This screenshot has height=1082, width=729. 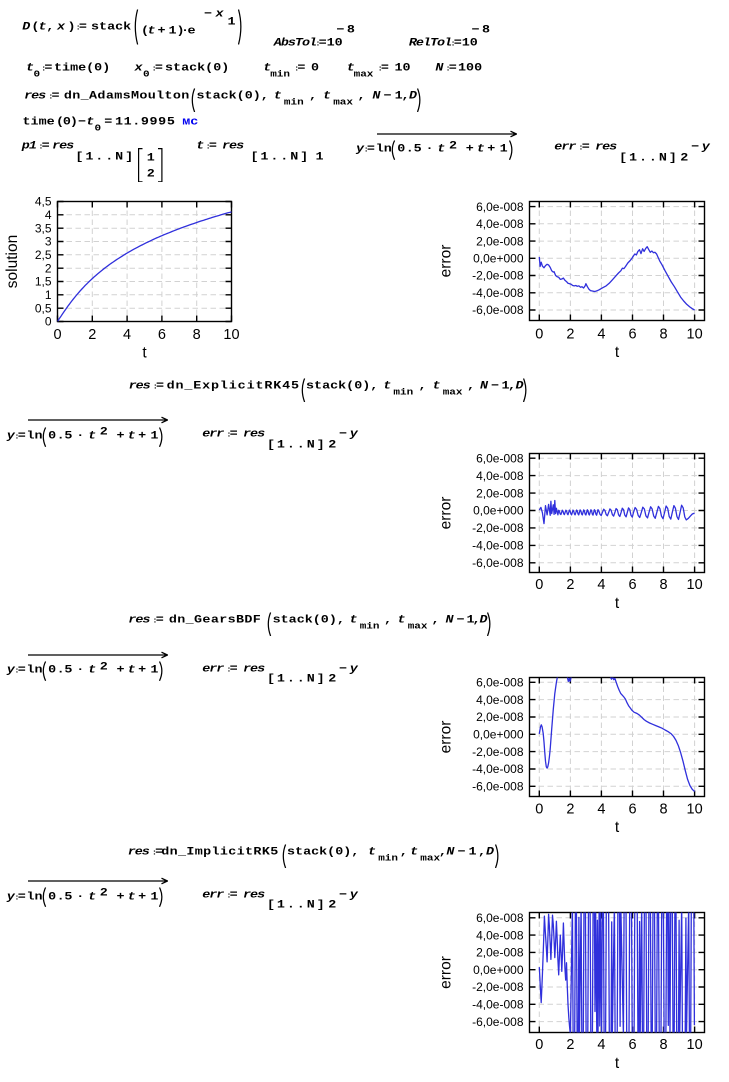 I want to click on svg-text: 2,5, so click(x=43, y=255).